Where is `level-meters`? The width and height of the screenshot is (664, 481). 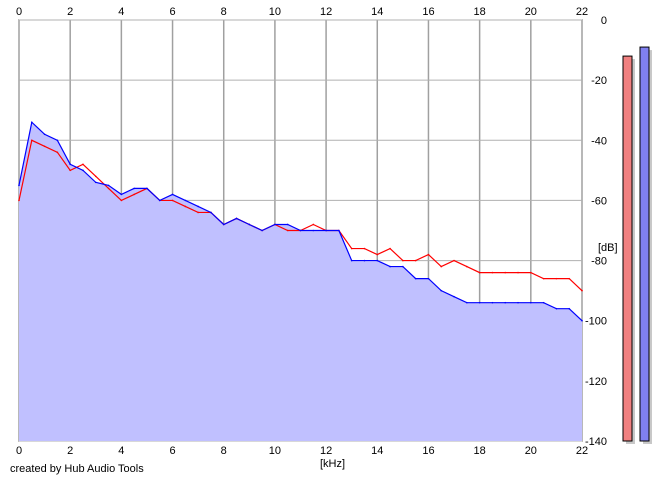
level-meters is located at coordinates (637, 245).